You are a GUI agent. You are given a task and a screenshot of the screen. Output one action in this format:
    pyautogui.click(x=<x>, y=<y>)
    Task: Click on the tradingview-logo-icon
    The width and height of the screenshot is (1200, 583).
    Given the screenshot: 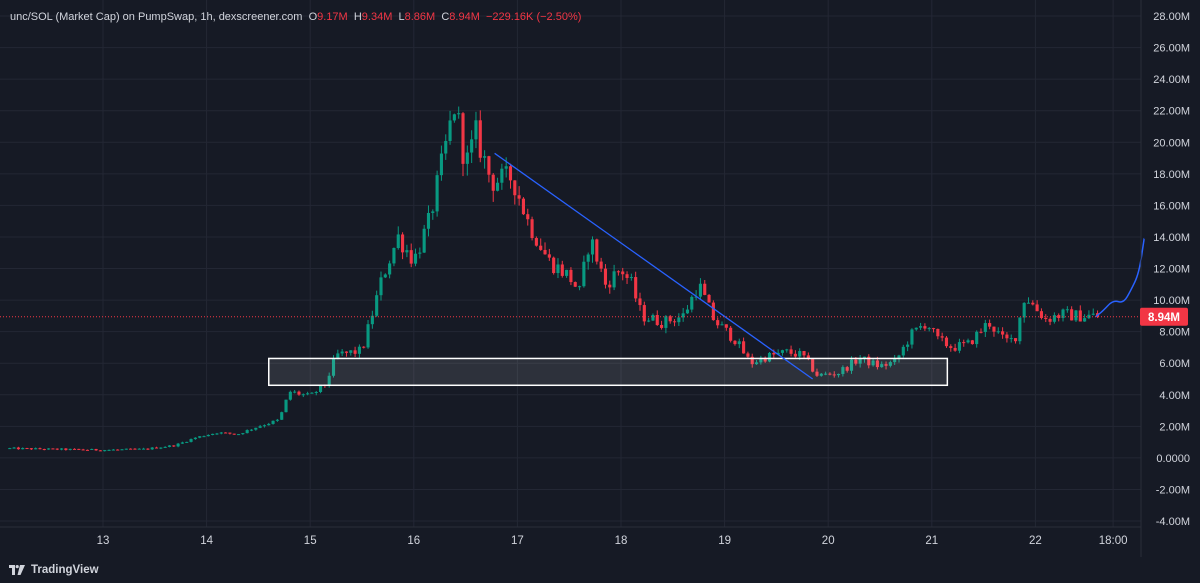 What is the action you would take?
    pyautogui.click(x=17, y=570)
    